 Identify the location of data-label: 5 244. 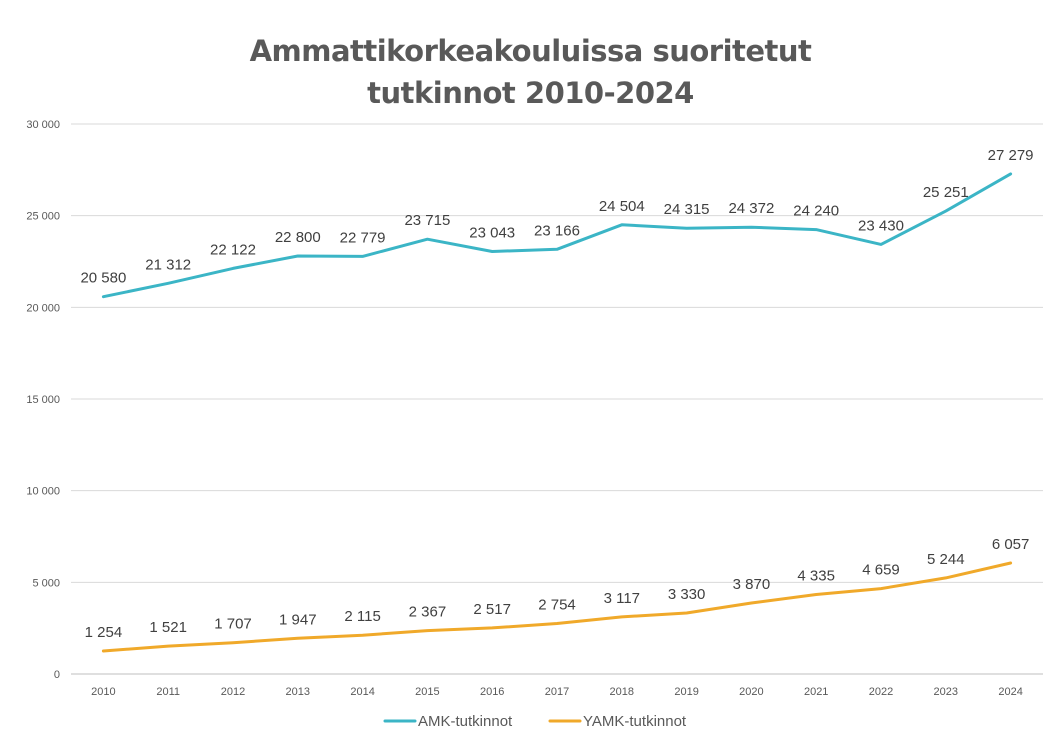
(946, 559).